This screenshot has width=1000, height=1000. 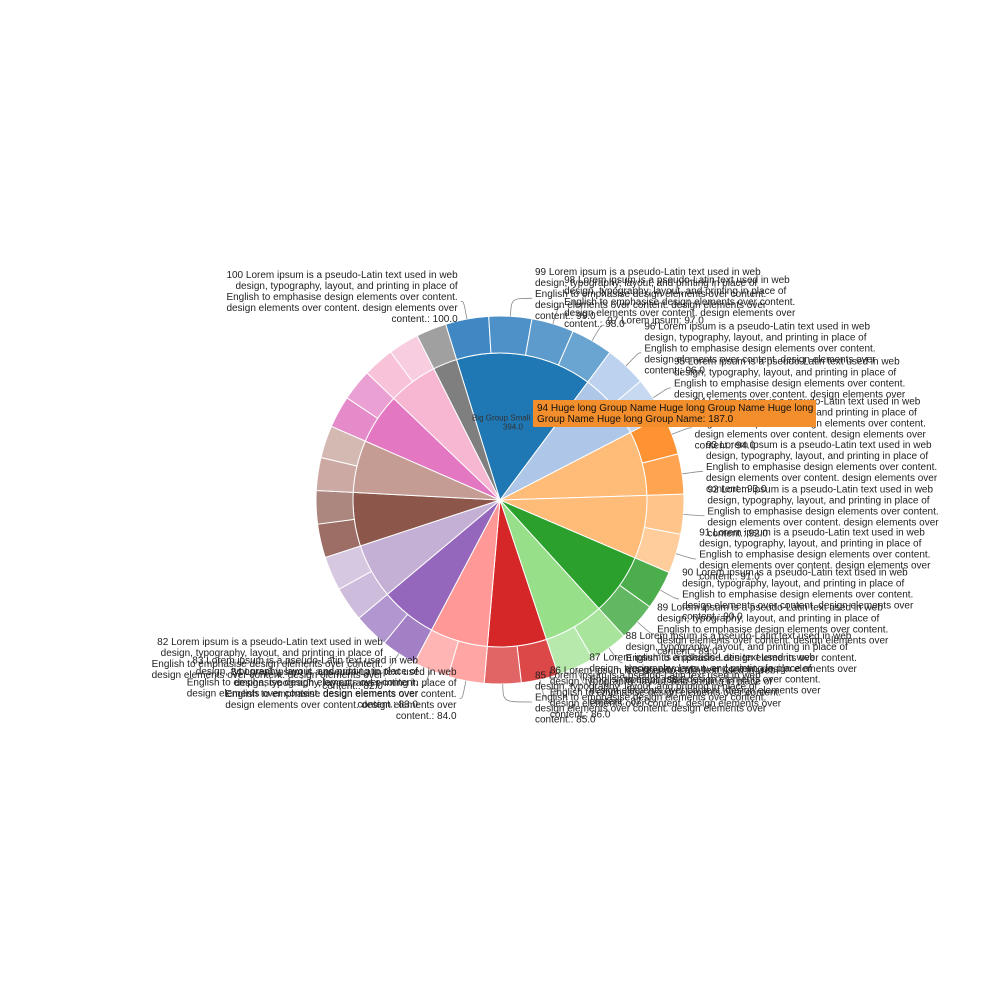 What do you see at coordinates (736, 489) in the screenshot?
I see `outer-label-line: content.: 93.0` at bounding box center [736, 489].